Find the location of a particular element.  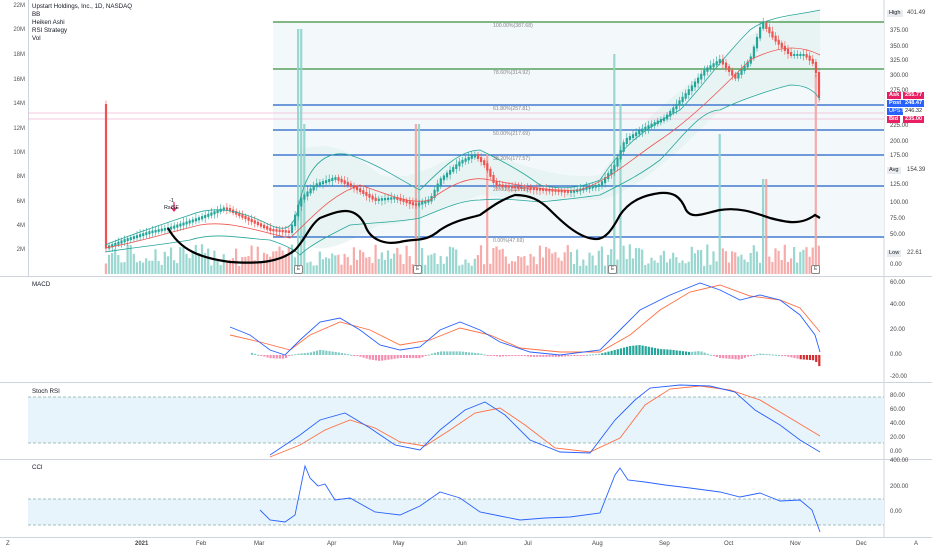

price-tick: 175.00 is located at coordinates (899, 156).